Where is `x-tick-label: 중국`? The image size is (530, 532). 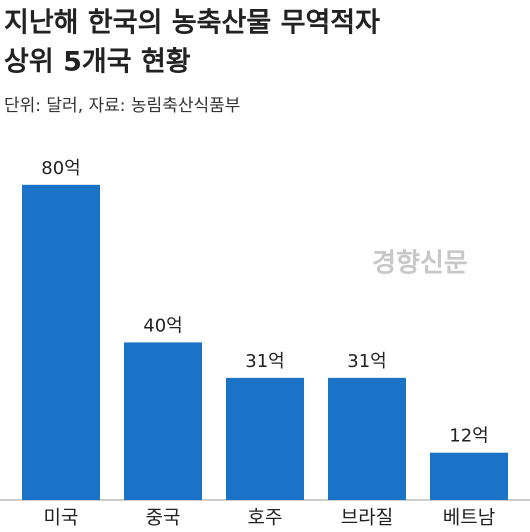
x-tick-label: 중국 is located at coordinates (163, 518).